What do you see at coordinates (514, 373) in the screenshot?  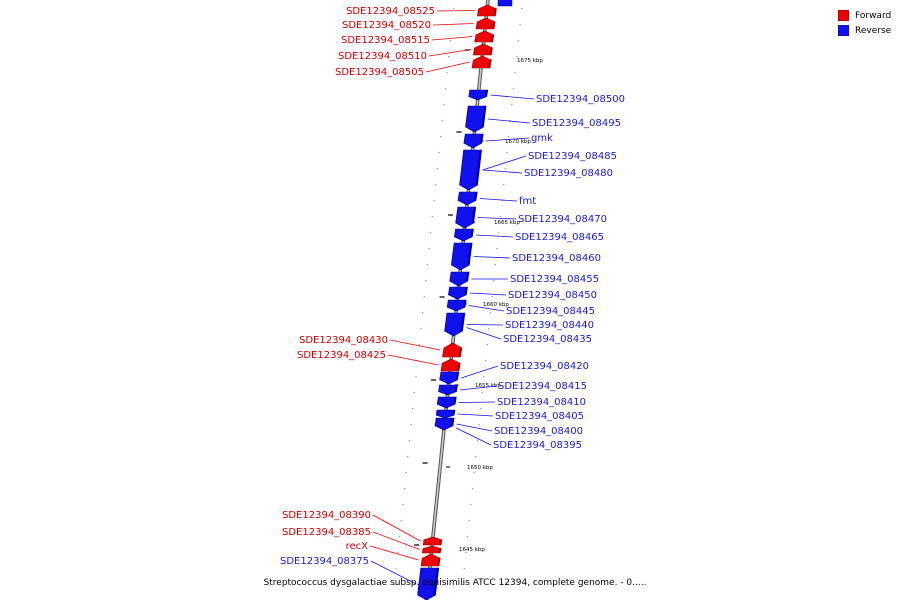 I see `gene-SDE12394_08420: SDE12394_08420` at bounding box center [514, 373].